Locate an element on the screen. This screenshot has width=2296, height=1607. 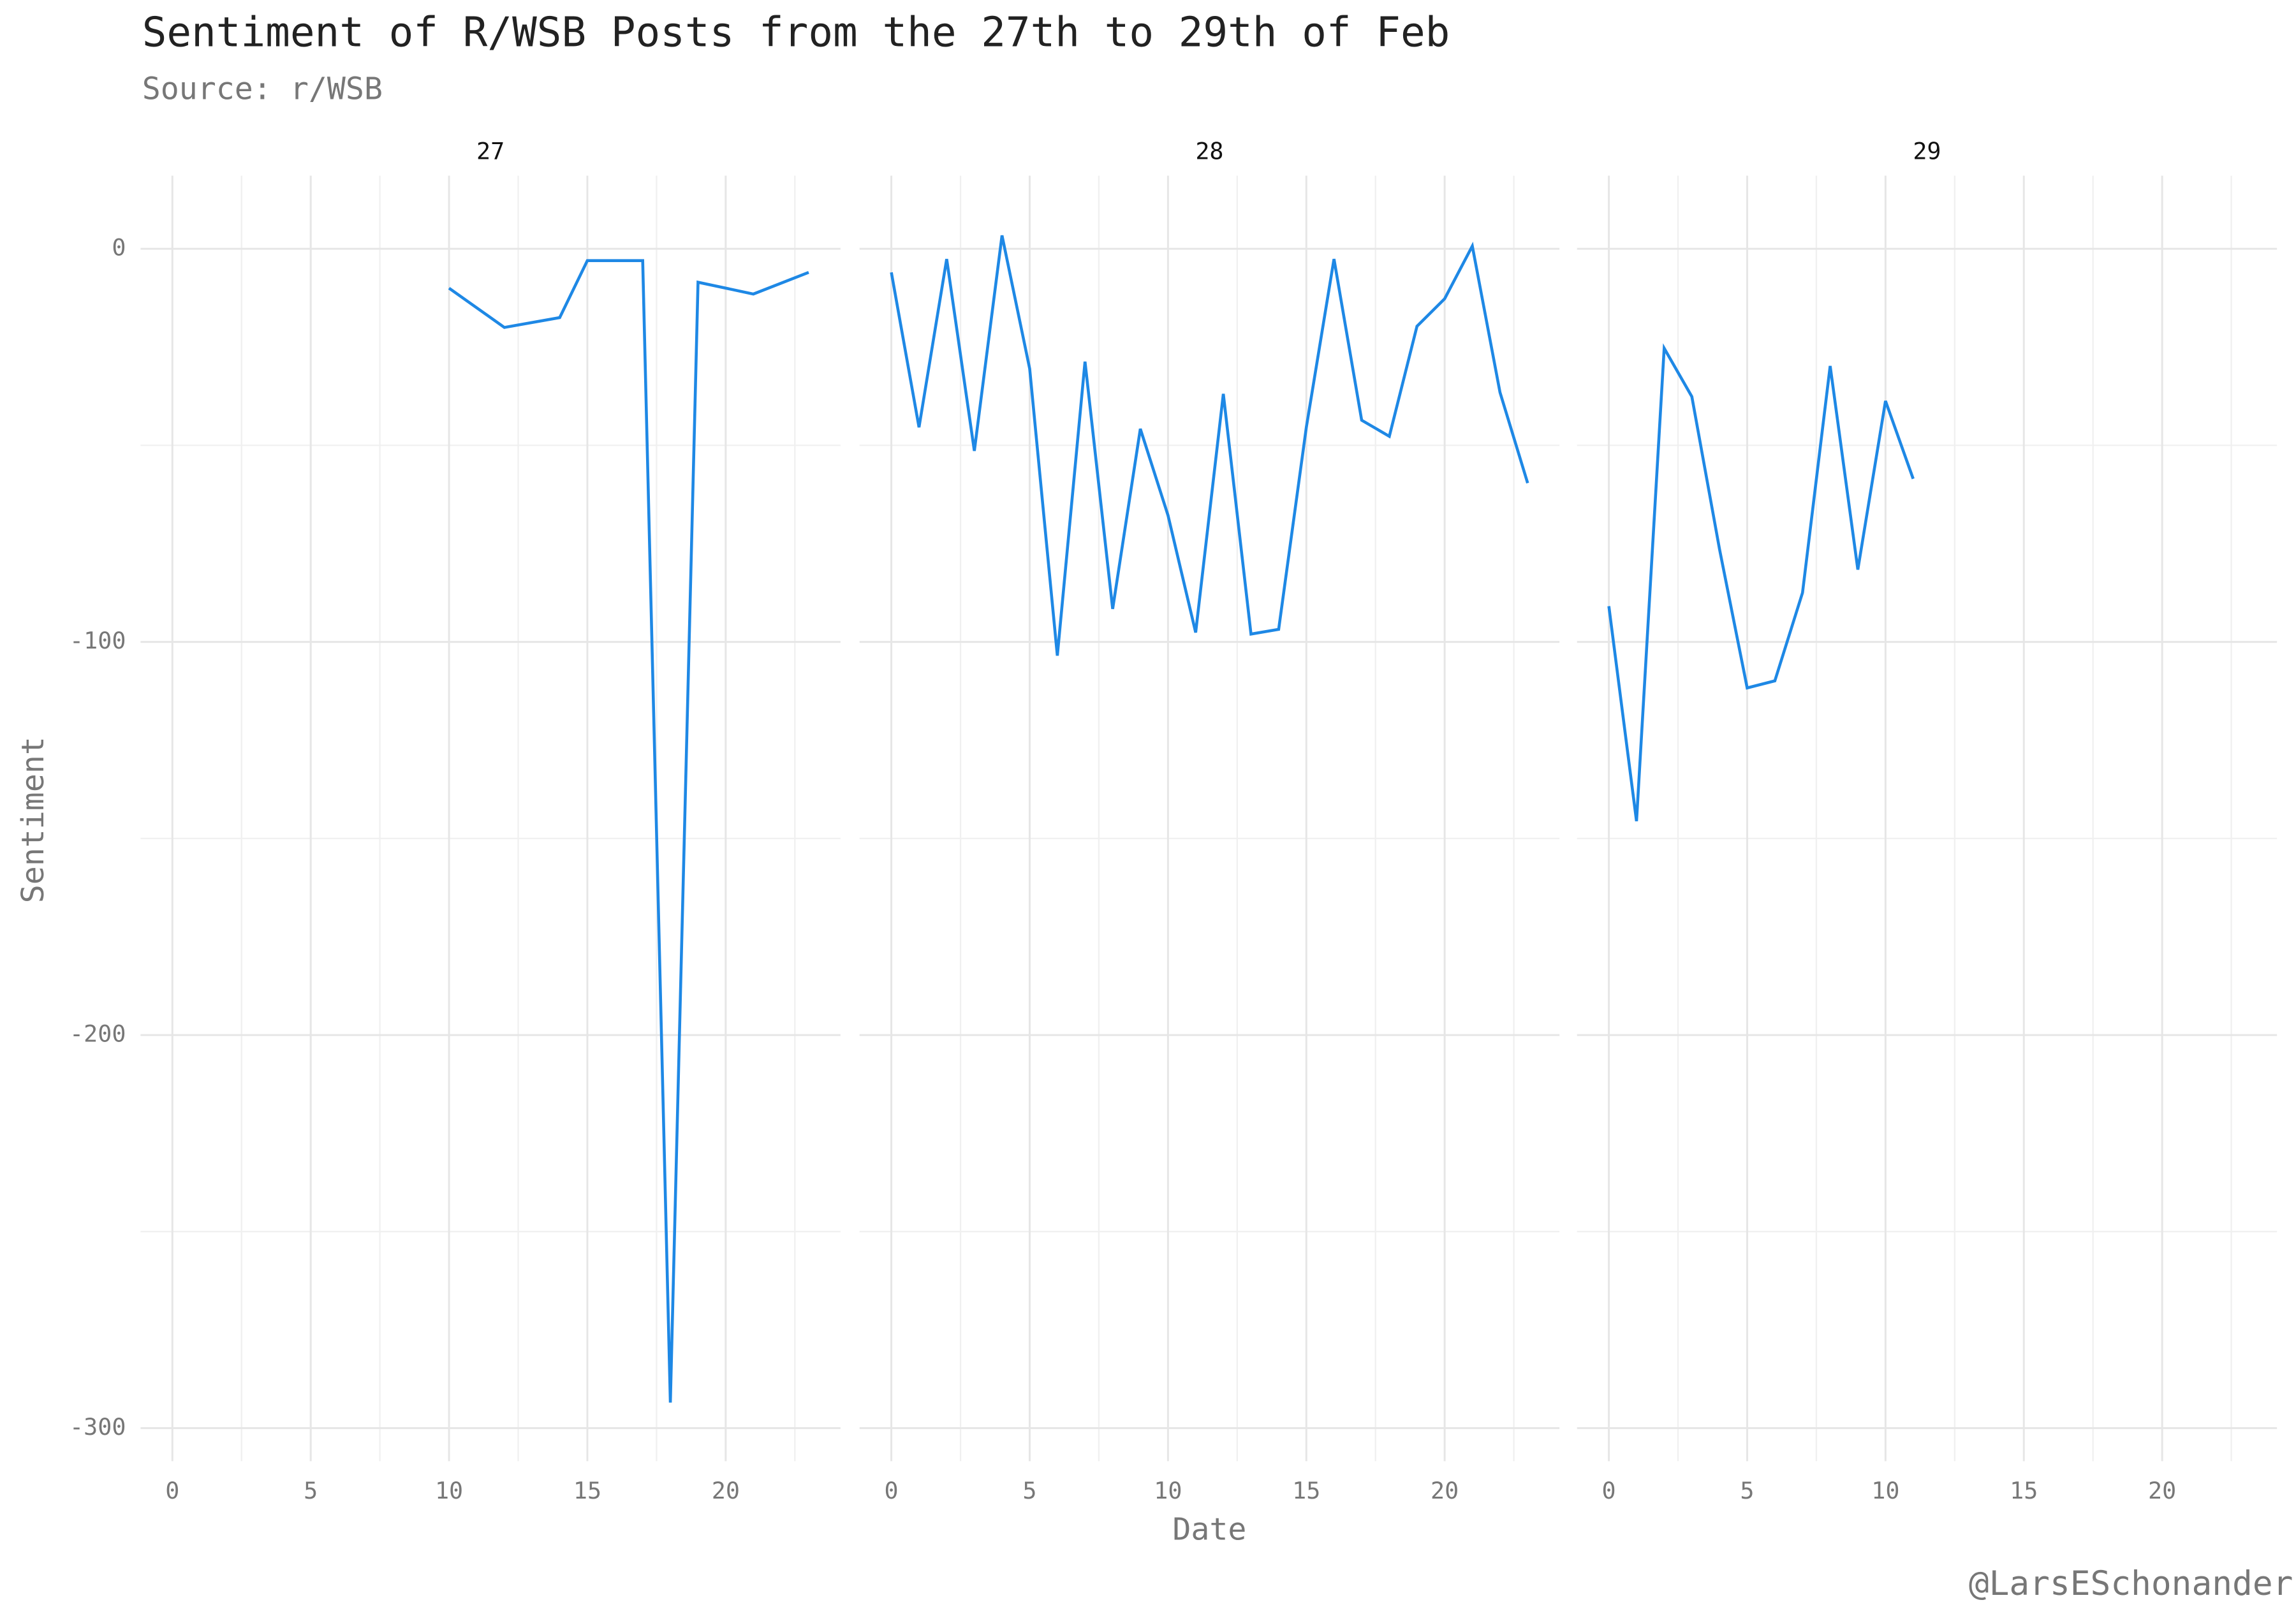
x-axis-label: Date is located at coordinates (1209, 1530).